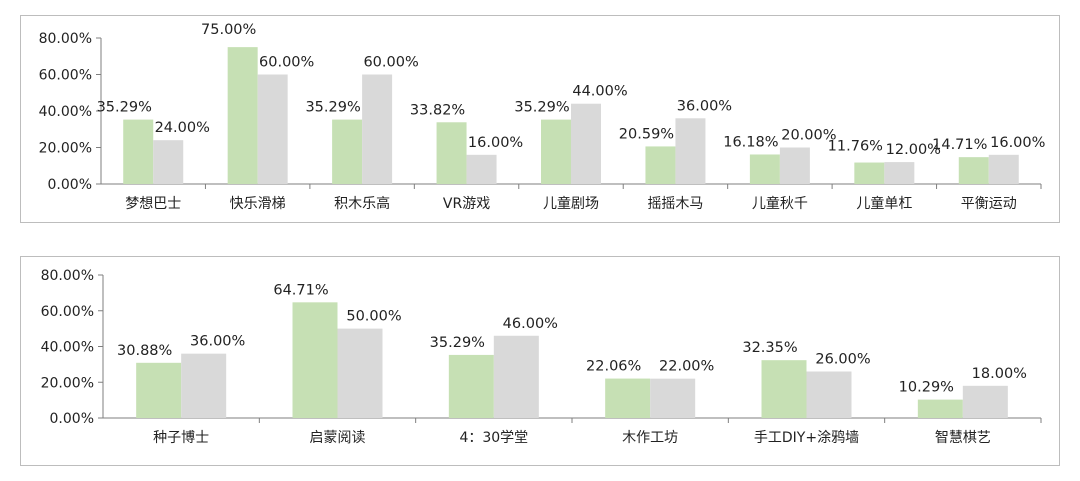 This screenshot has width=1080, height=481. Describe the element at coordinates (493, 438) in the screenshot. I see `x-category-label: 4：30学堂` at that location.